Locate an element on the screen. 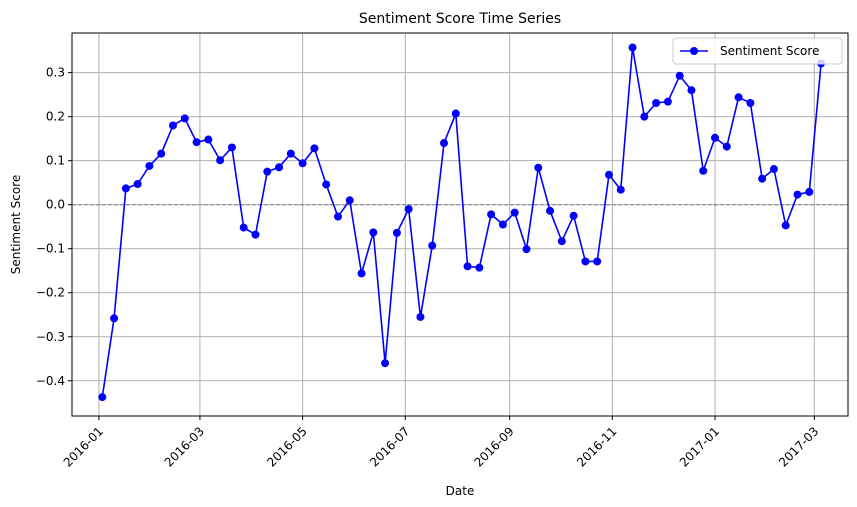 This screenshot has width=857, height=507. y-tick-label: 0.3 is located at coordinates (55, 73).